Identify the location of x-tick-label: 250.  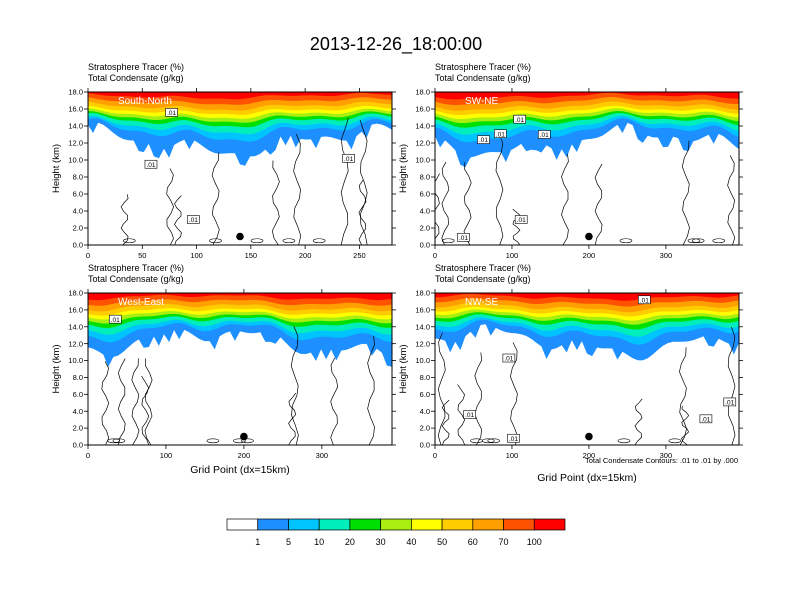
(359, 255).